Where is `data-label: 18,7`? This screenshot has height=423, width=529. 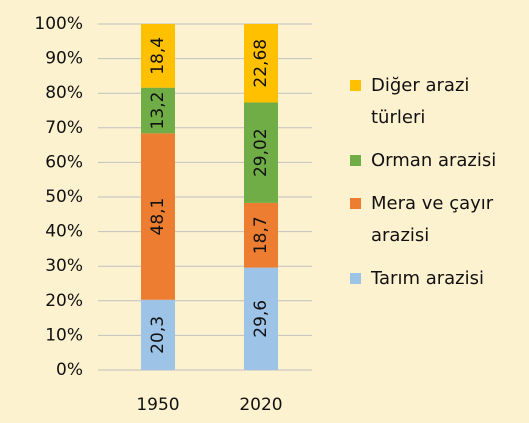 data-label: 18,7 is located at coordinates (261, 235).